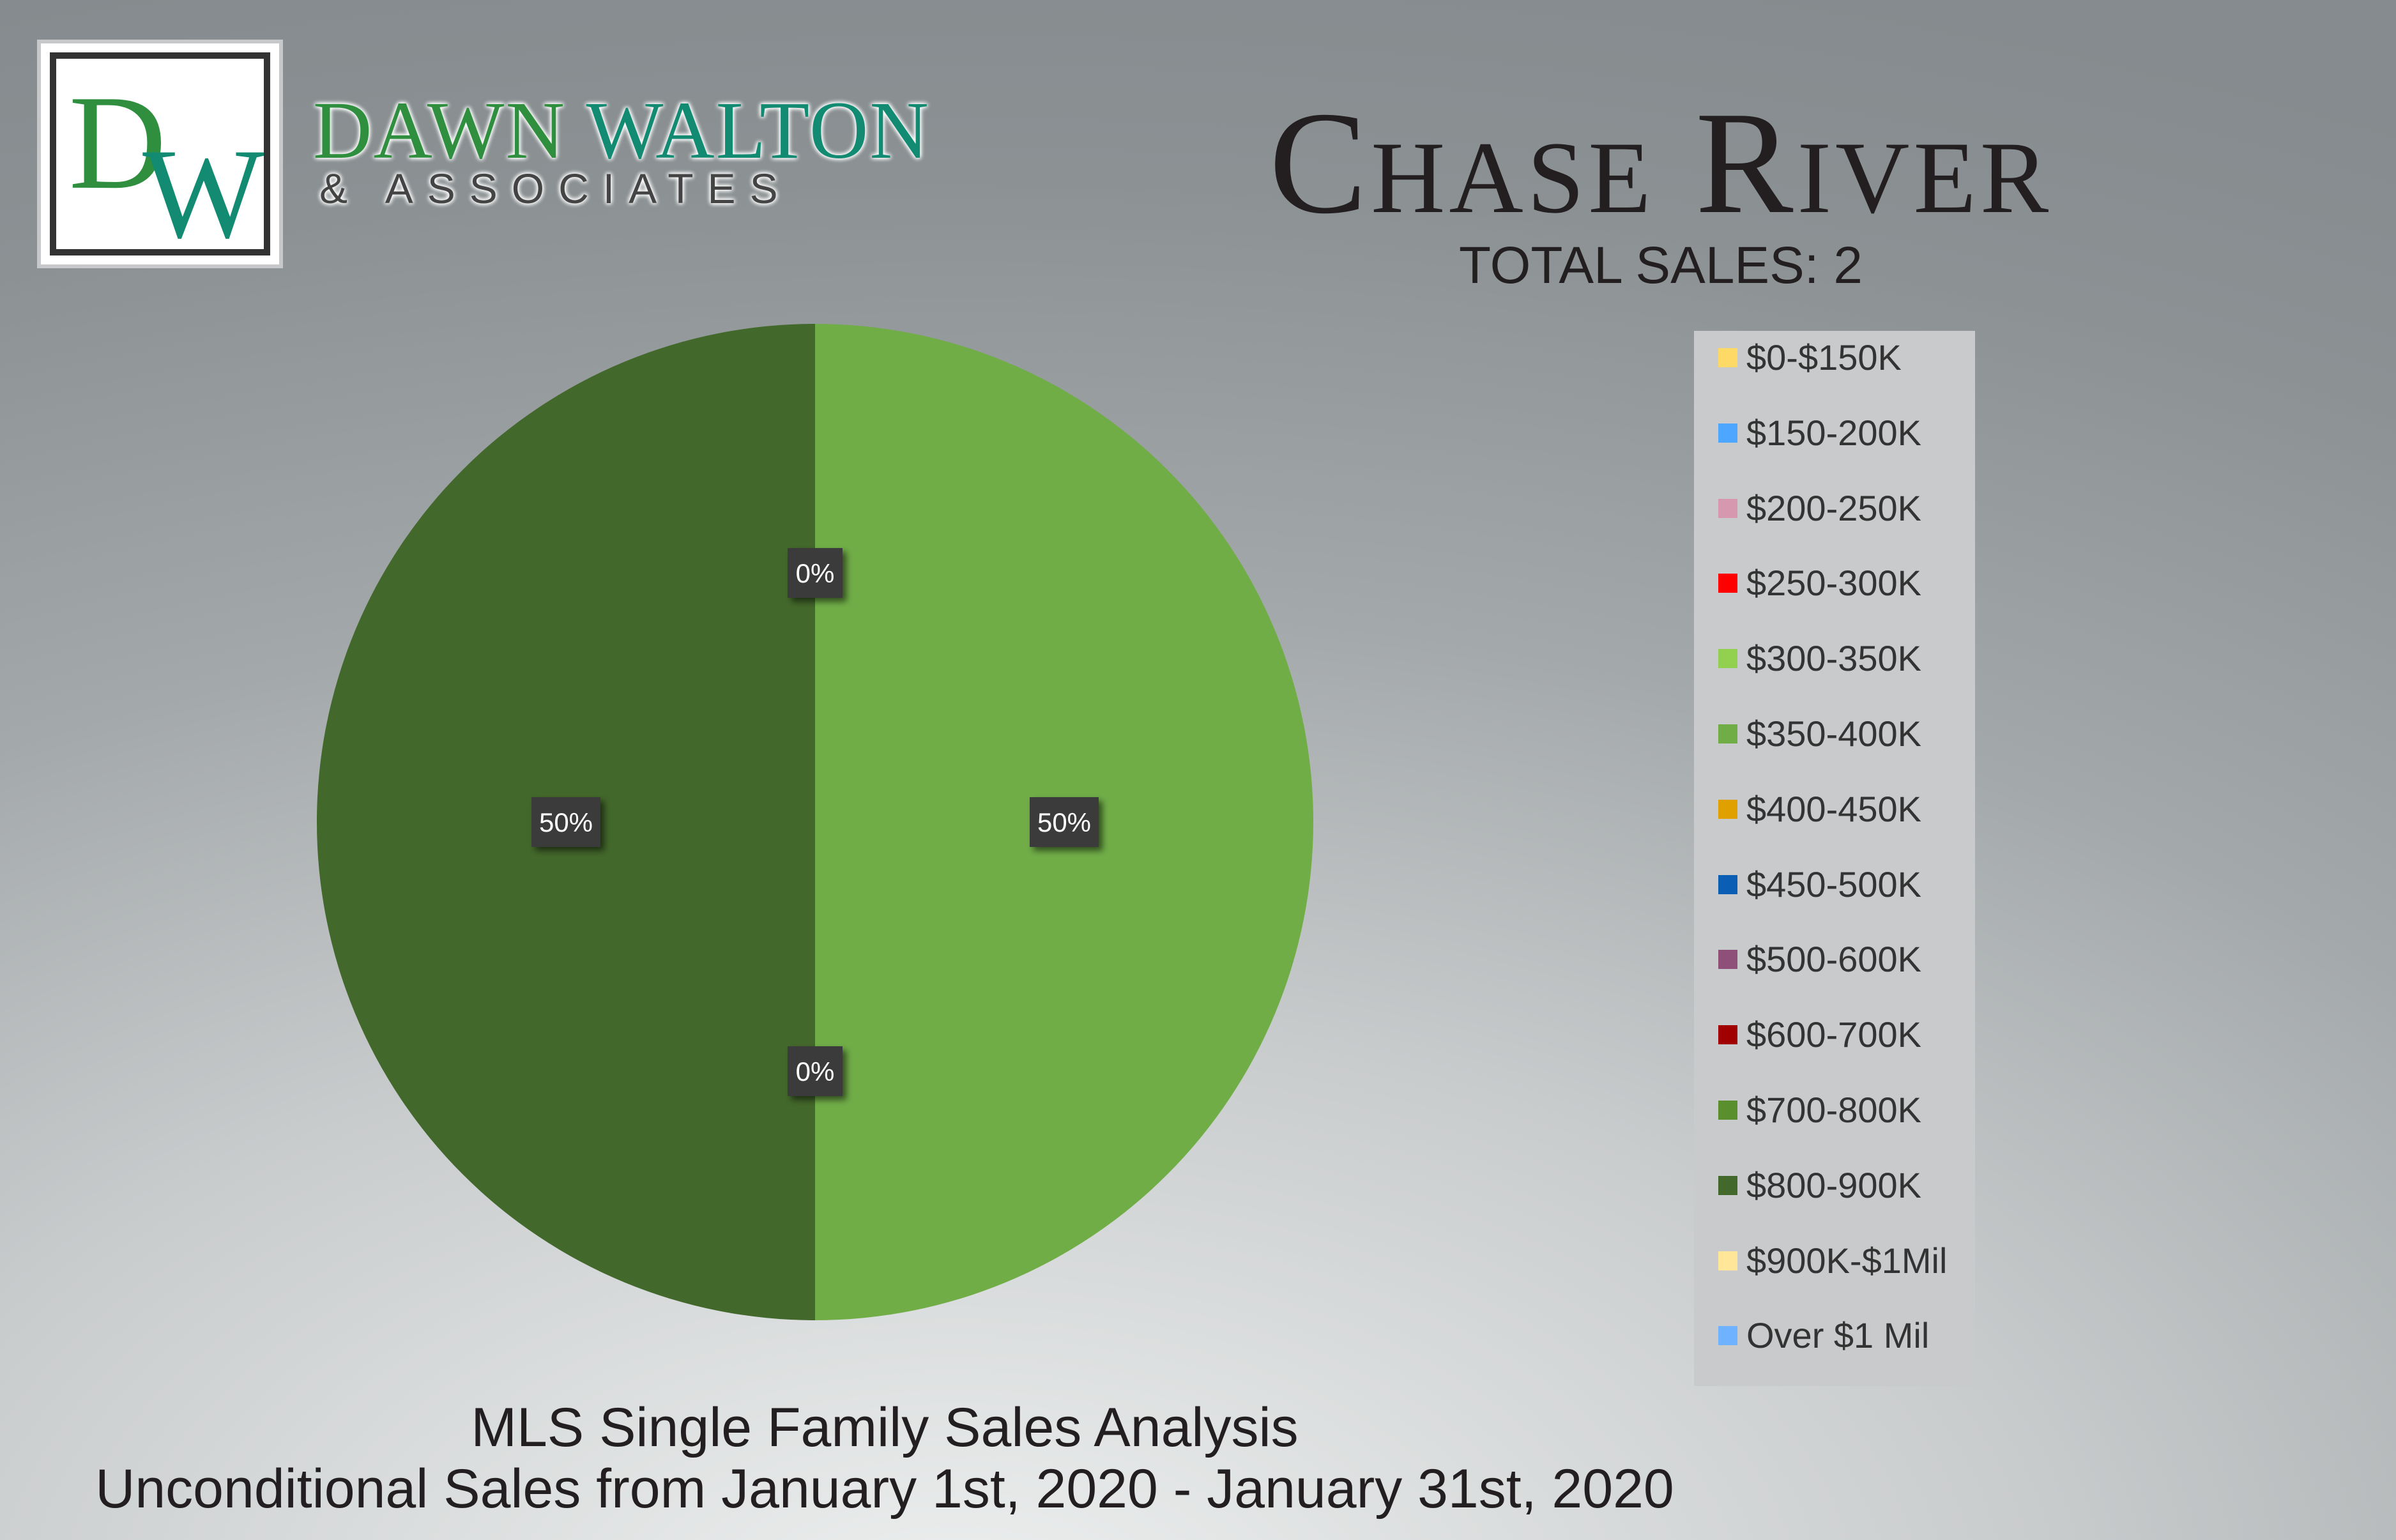  I want to click on legend-label: Over $1 Mil, so click(1838, 1335).